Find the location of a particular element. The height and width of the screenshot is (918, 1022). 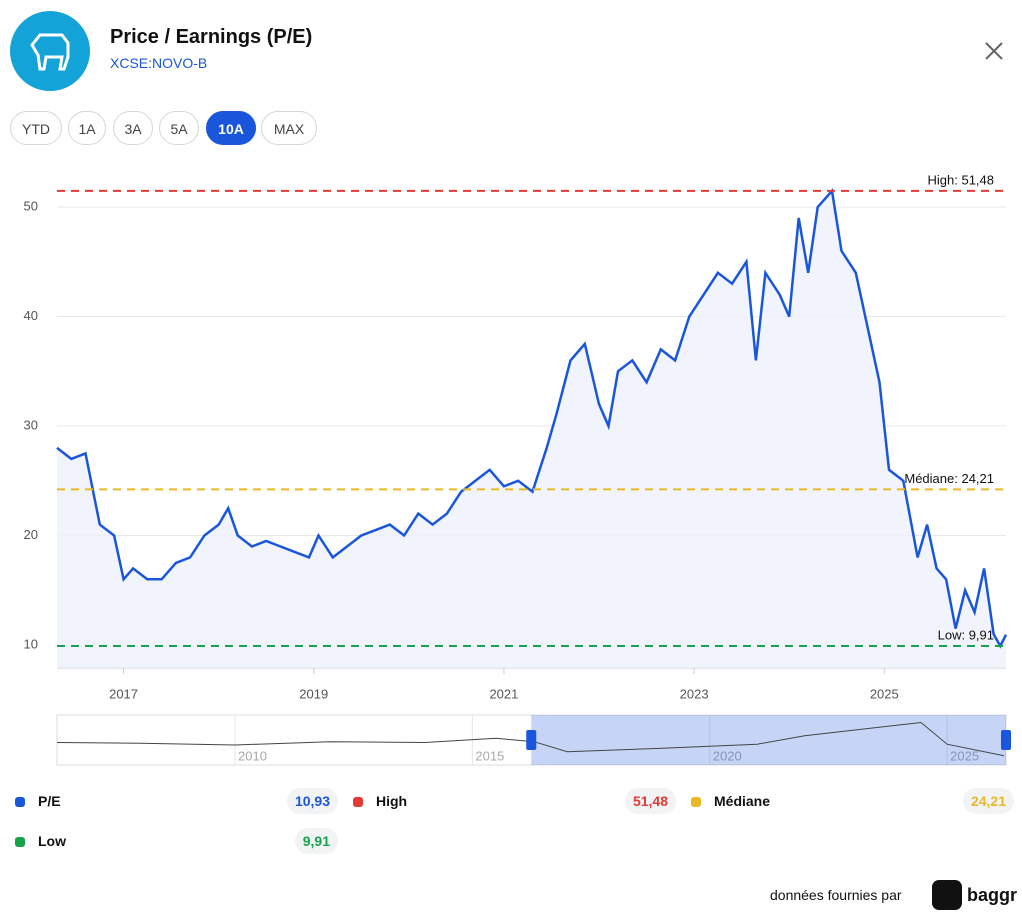

x-tick-label: 2021 is located at coordinates (503, 693).